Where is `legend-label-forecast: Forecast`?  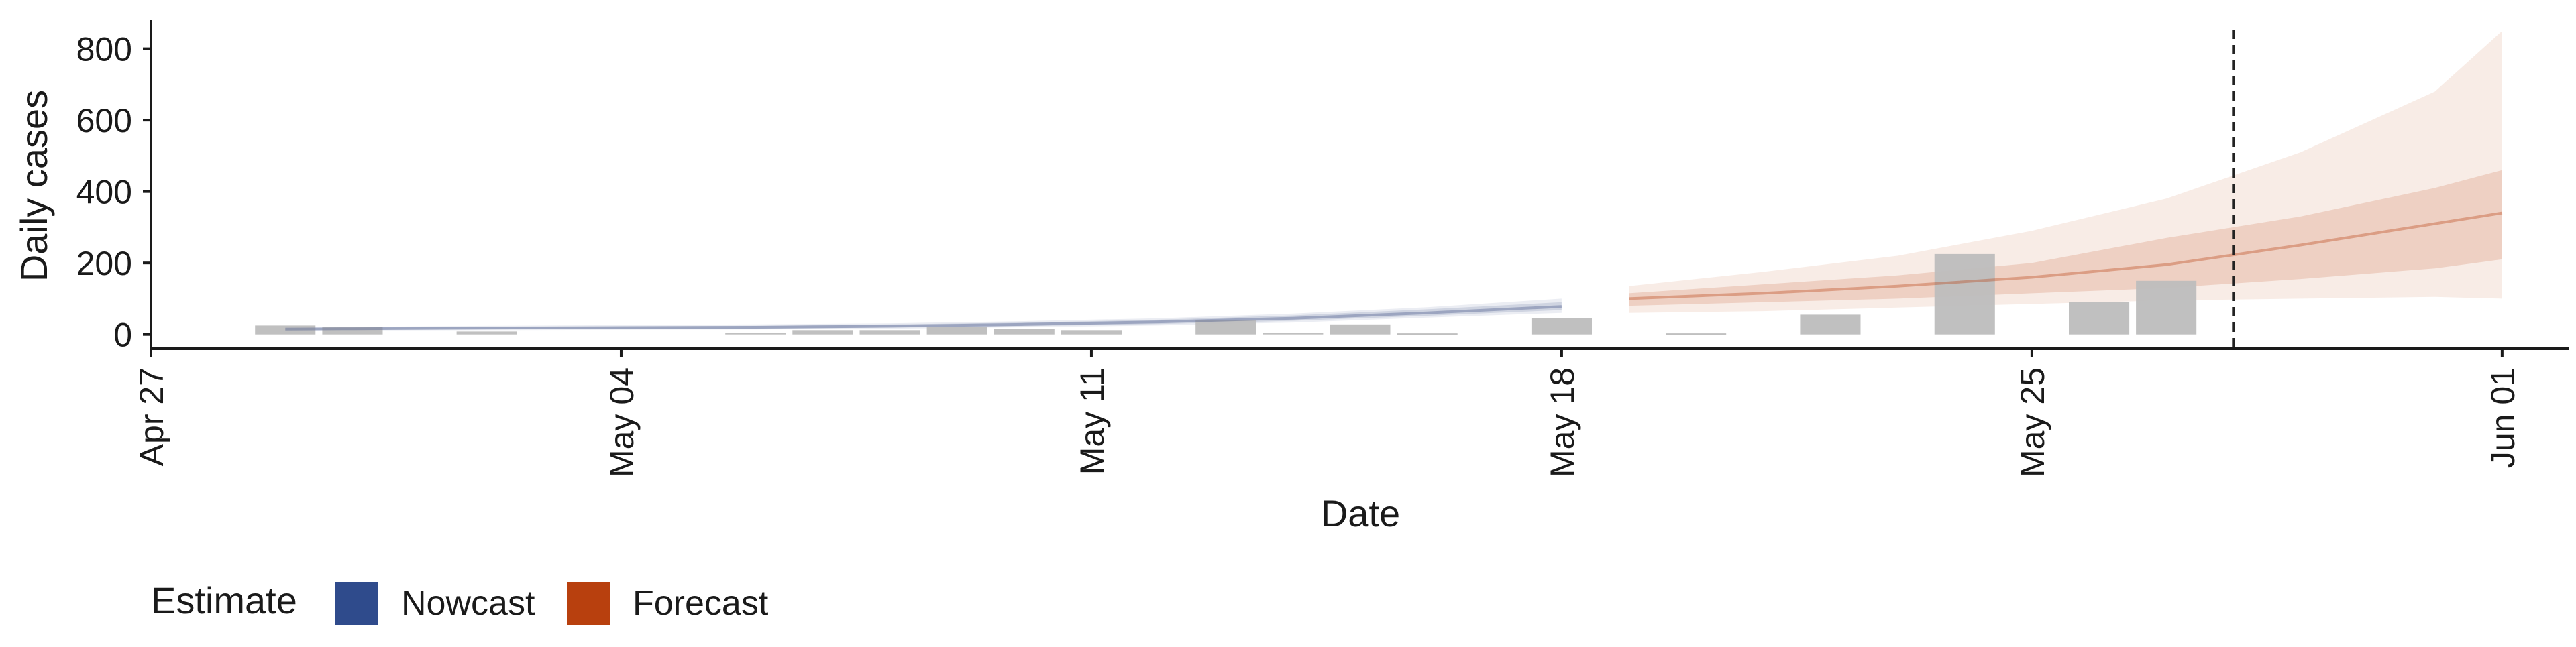
legend-label-forecast: Forecast is located at coordinates (701, 603).